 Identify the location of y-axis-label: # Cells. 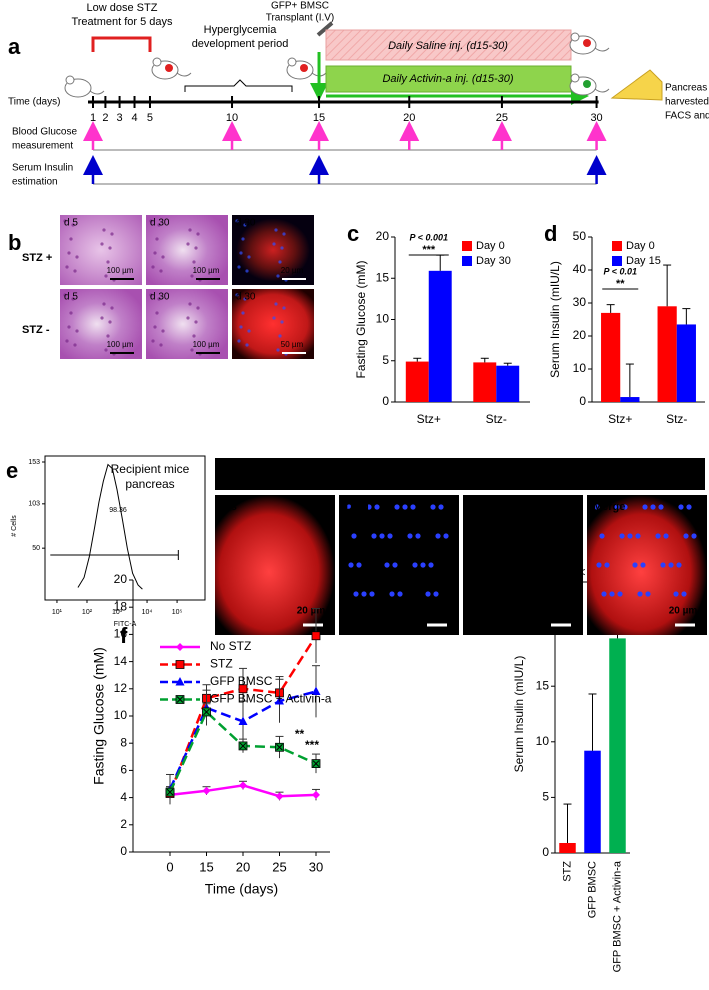
(14, 526).